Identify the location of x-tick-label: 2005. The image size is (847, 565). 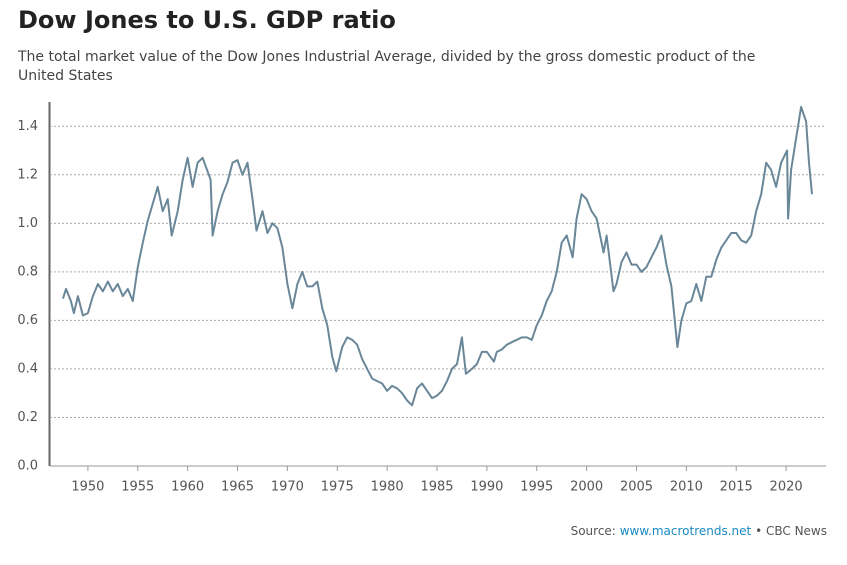
(636, 487).